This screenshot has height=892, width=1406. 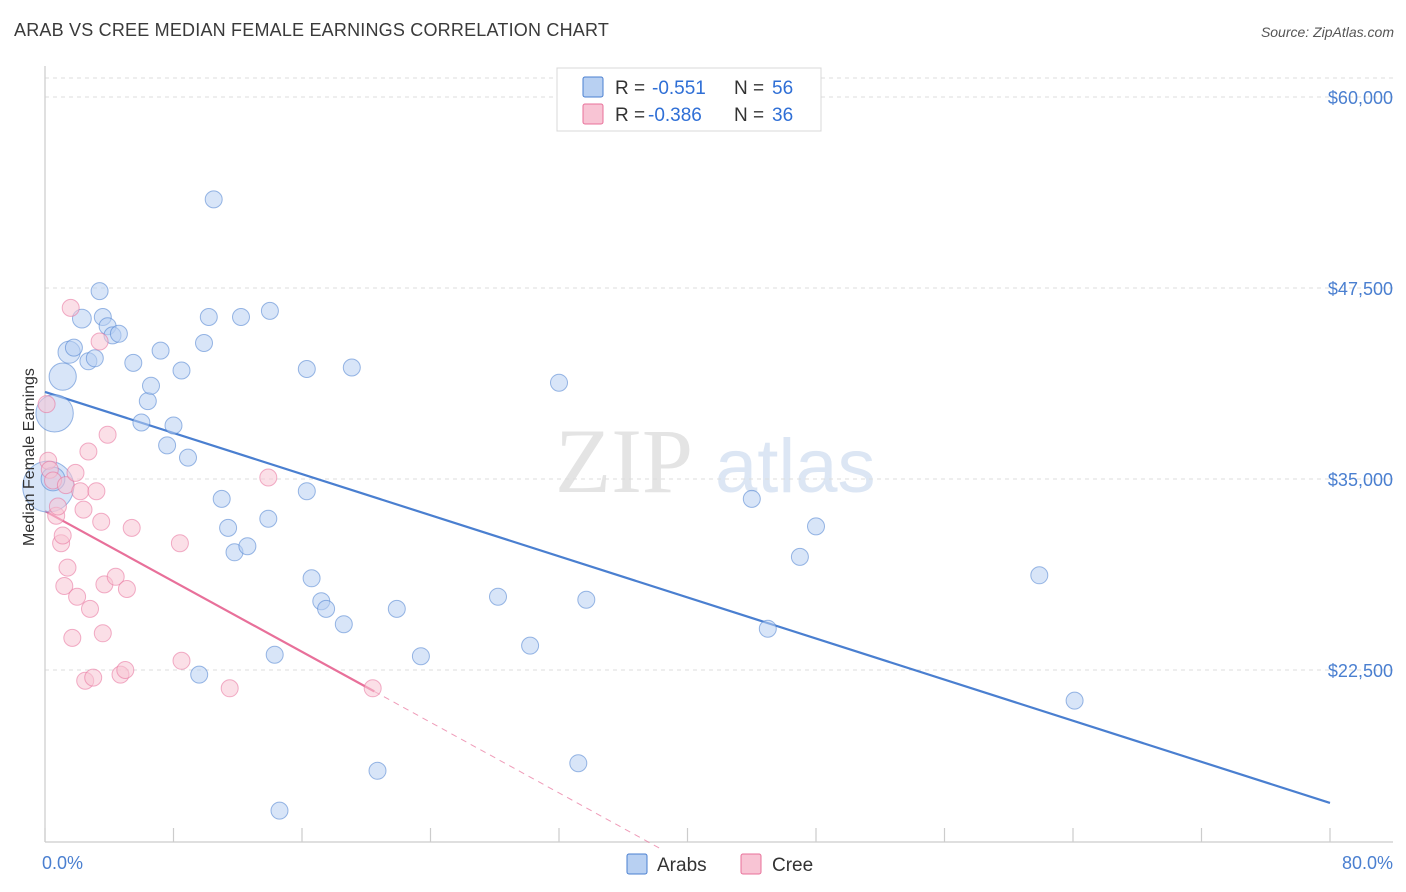 I want to click on y-tick-label: $22,500, so click(x=1360, y=671).